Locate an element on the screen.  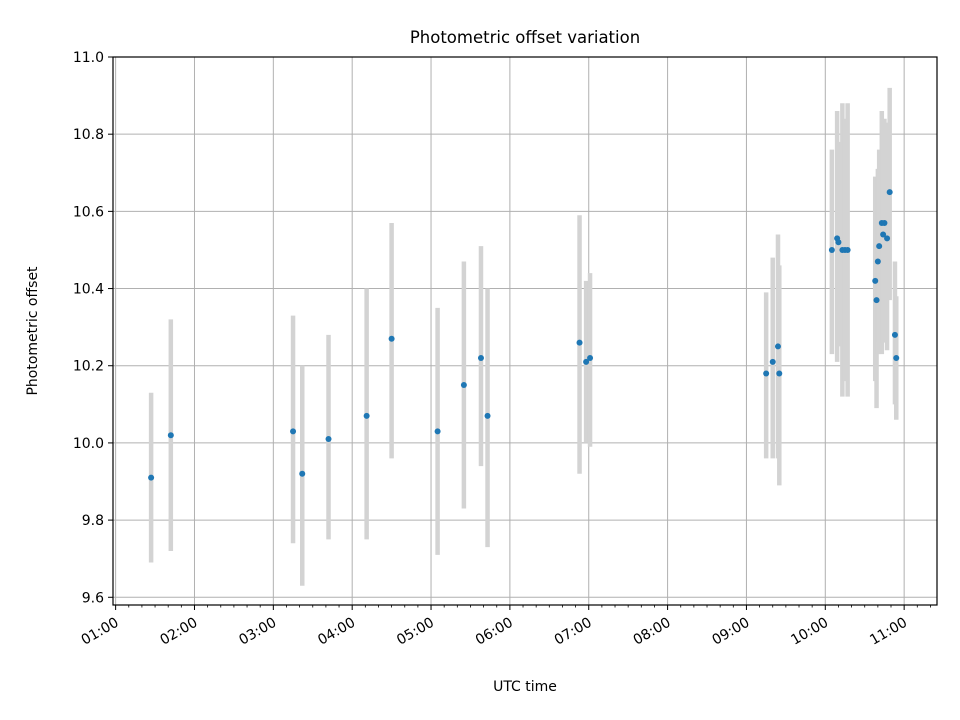
y-tick-label: 10.8 is located at coordinates (88, 135).